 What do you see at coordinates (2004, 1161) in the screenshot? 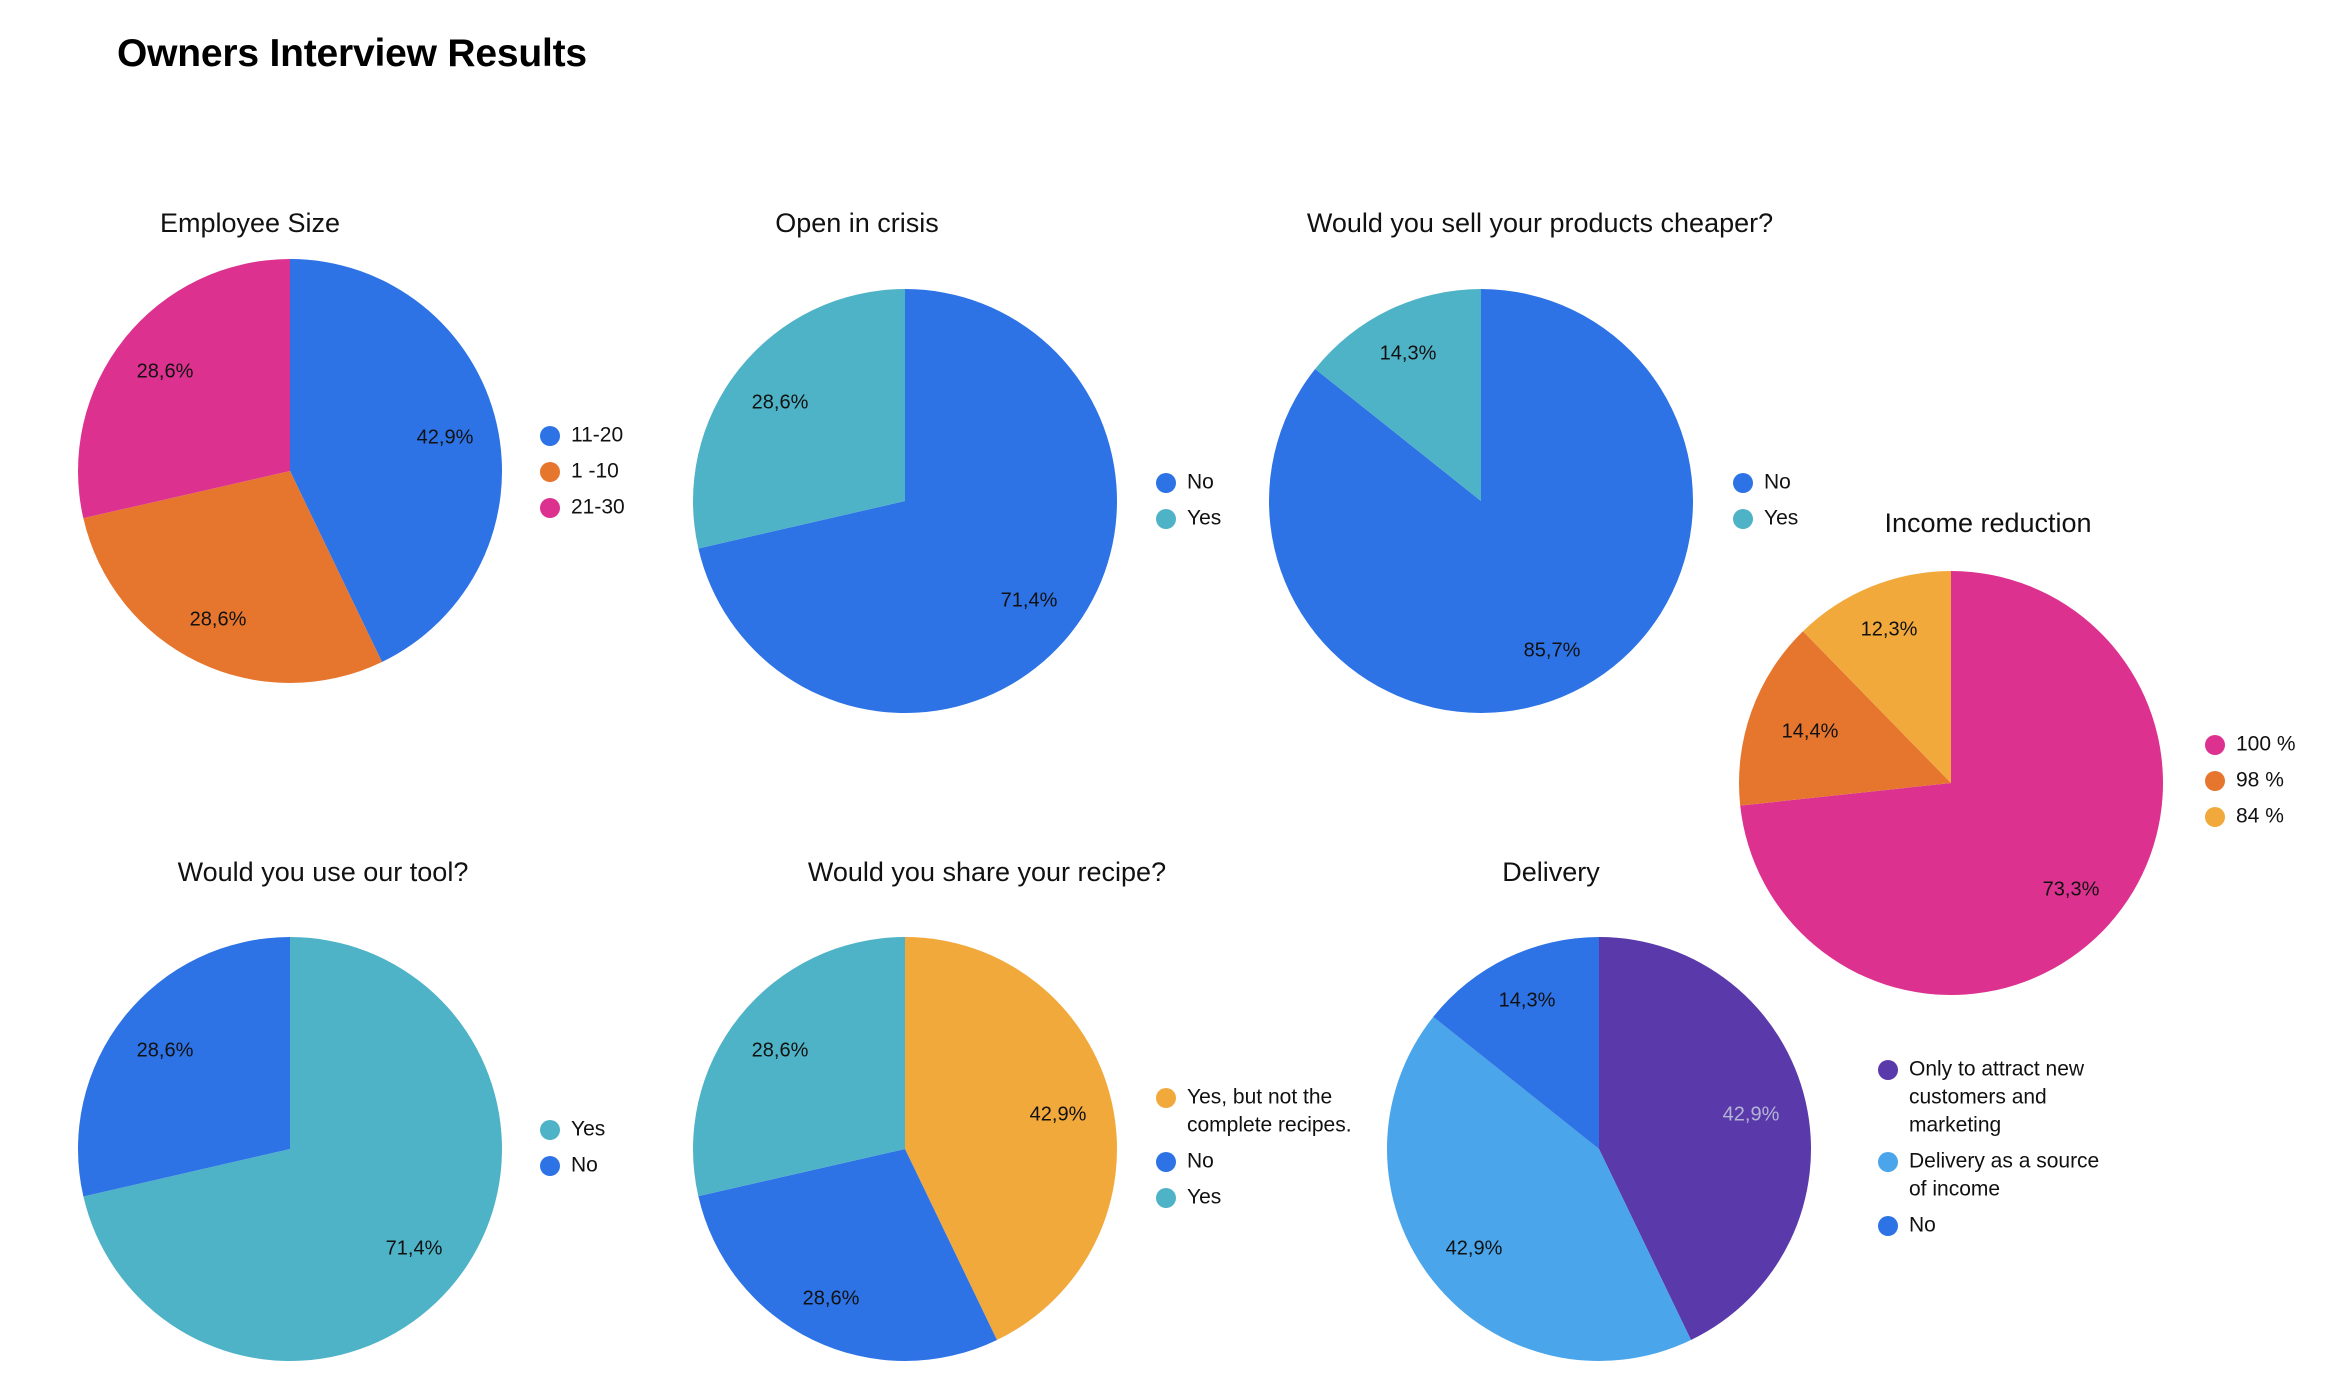
I see `legend-label: Delivery as a source` at bounding box center [2004, 1161].